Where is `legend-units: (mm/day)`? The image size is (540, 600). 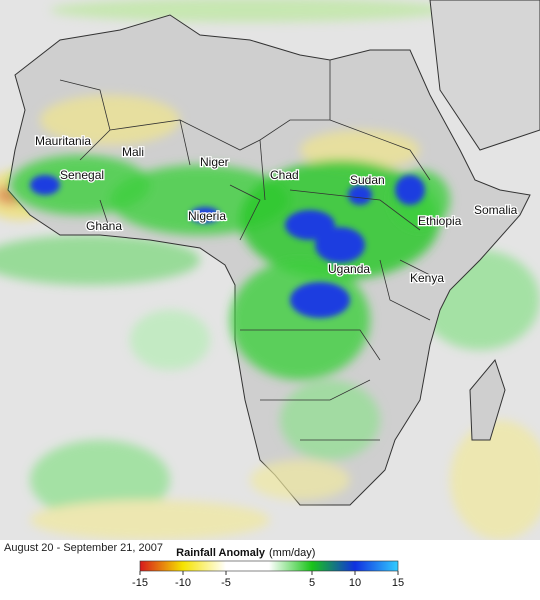
legend-units: (mm/day) is located at coordinates (292, 553).